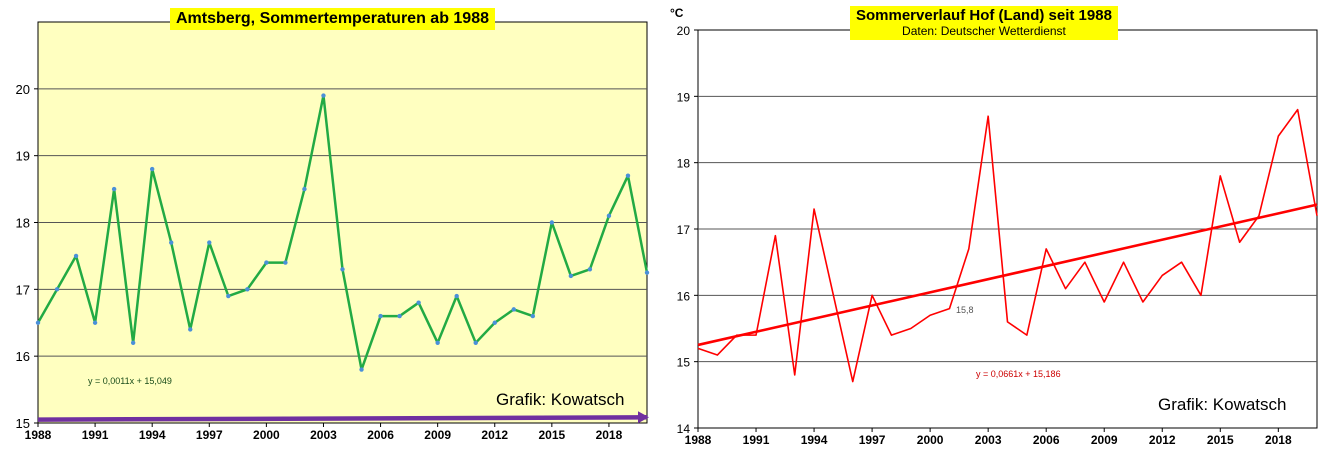 This screenshot has height=459, width=1339. Describe the element at coordinates (332, 19) in the screenshot. I see `chart-title: Amtsberg, Sommertemperaturen ab 1988` at that location.